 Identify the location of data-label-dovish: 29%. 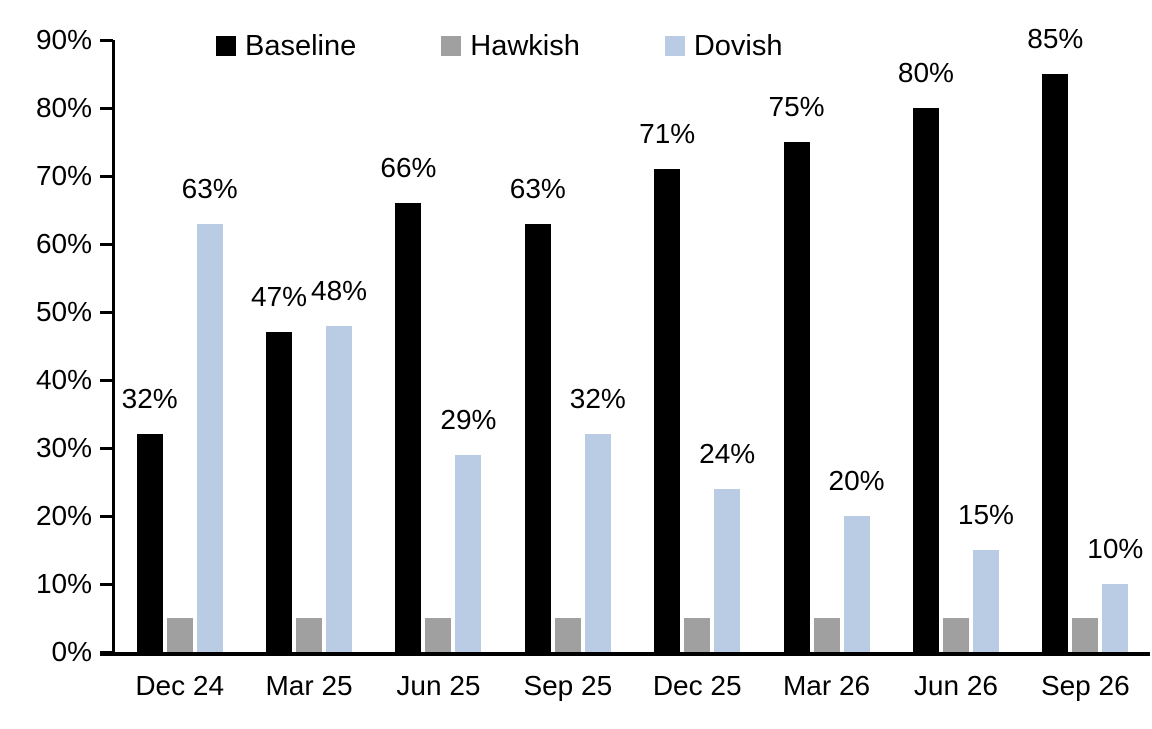
(468, 419).